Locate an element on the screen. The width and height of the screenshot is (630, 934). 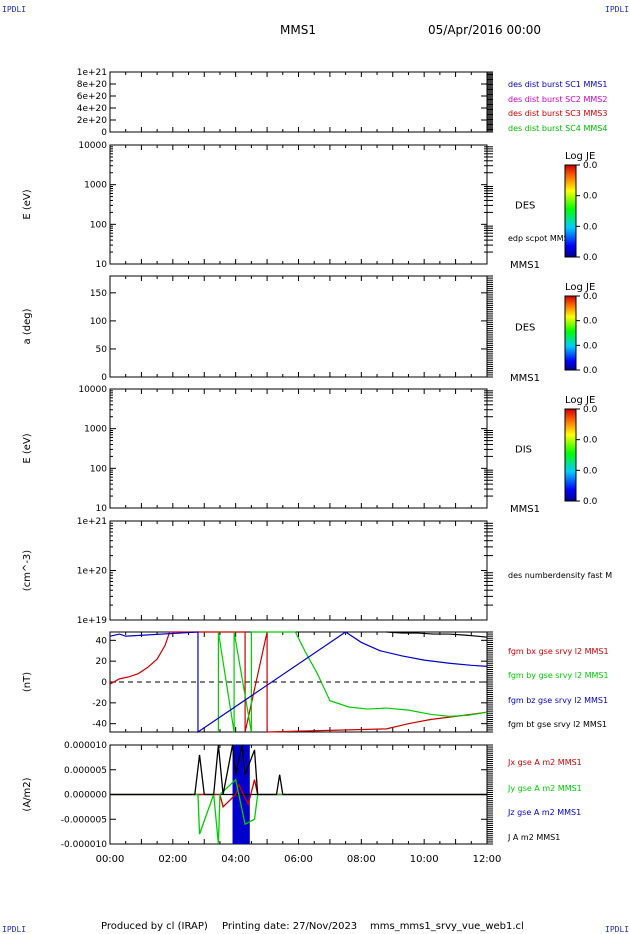
y-tick-label: -20 is located at coordinates (99, 704).